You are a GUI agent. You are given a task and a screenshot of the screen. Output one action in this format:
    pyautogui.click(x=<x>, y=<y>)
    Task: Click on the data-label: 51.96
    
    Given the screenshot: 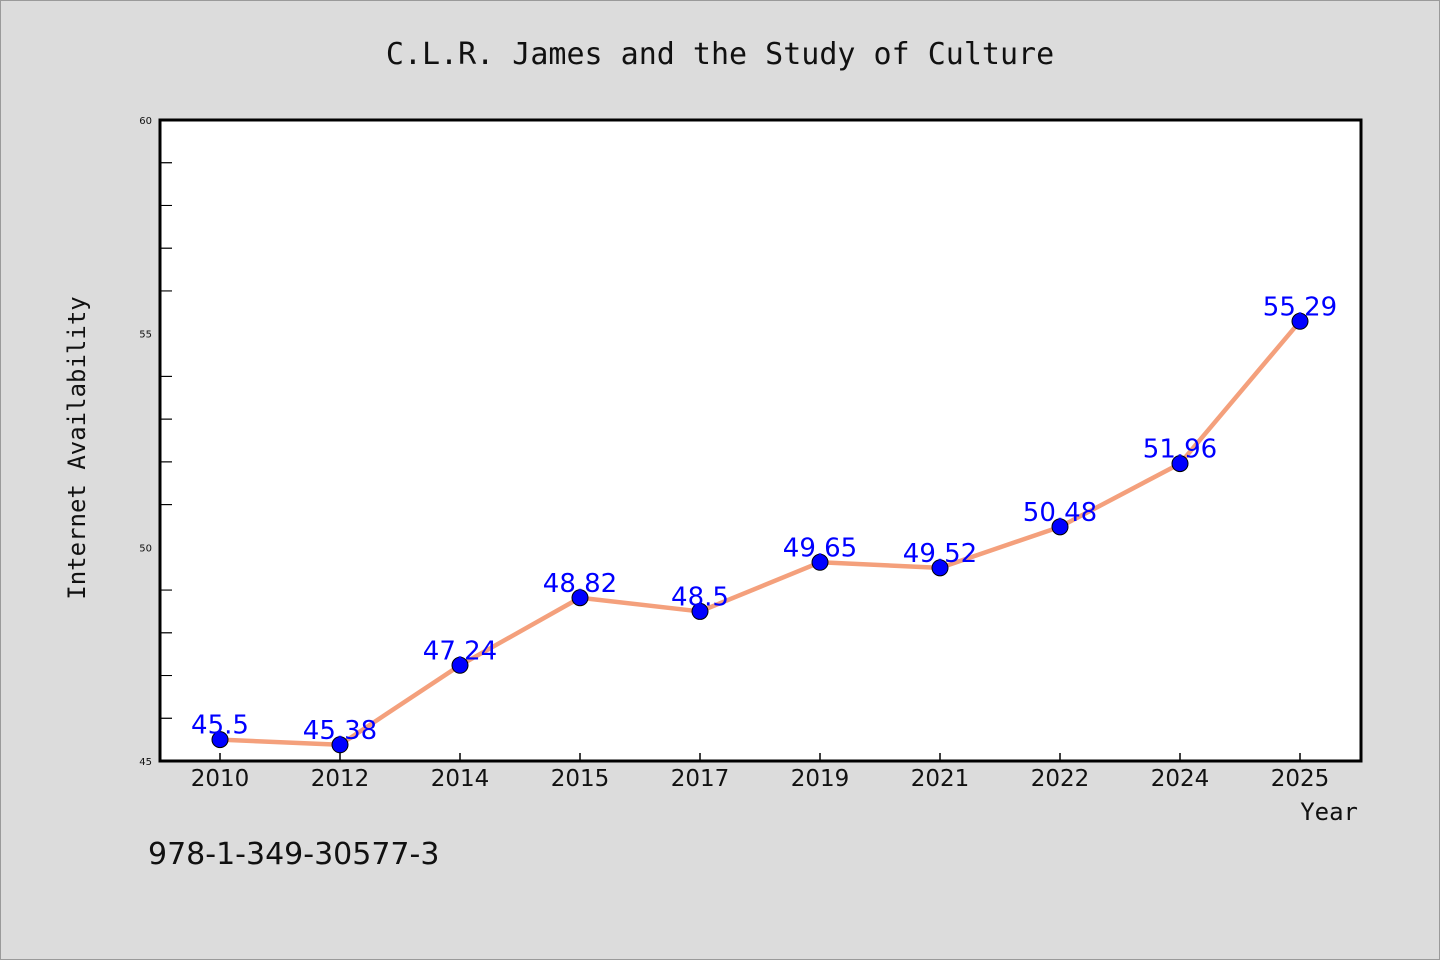 What is the action you would take?
    pyautogui.click(x=1180, y=450)
    